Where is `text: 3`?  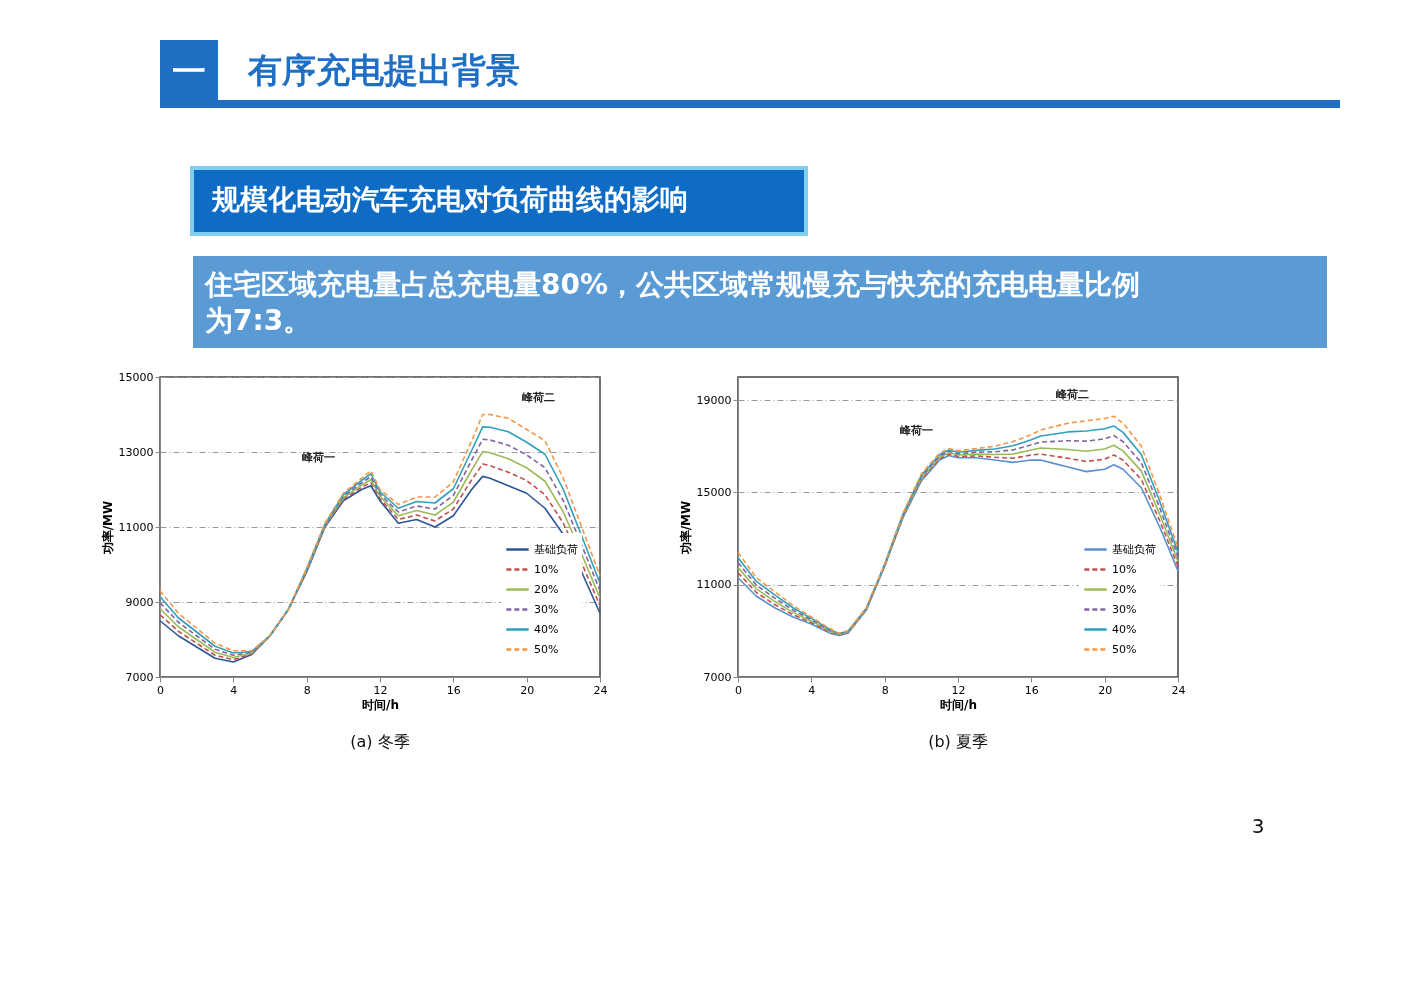 text: 3 is located at coordinates (1258, 826).